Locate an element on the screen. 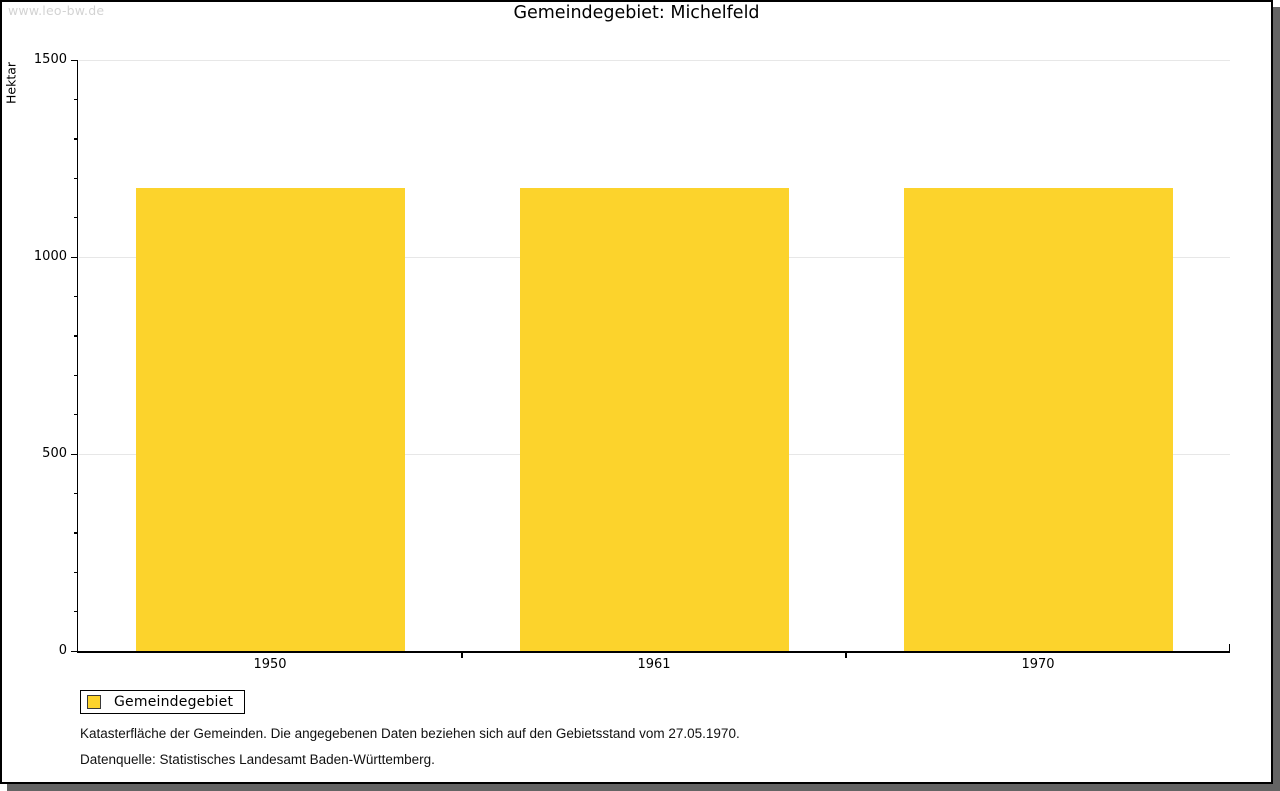  x-tick-label: 1961 is located at coordinates (654, 664).